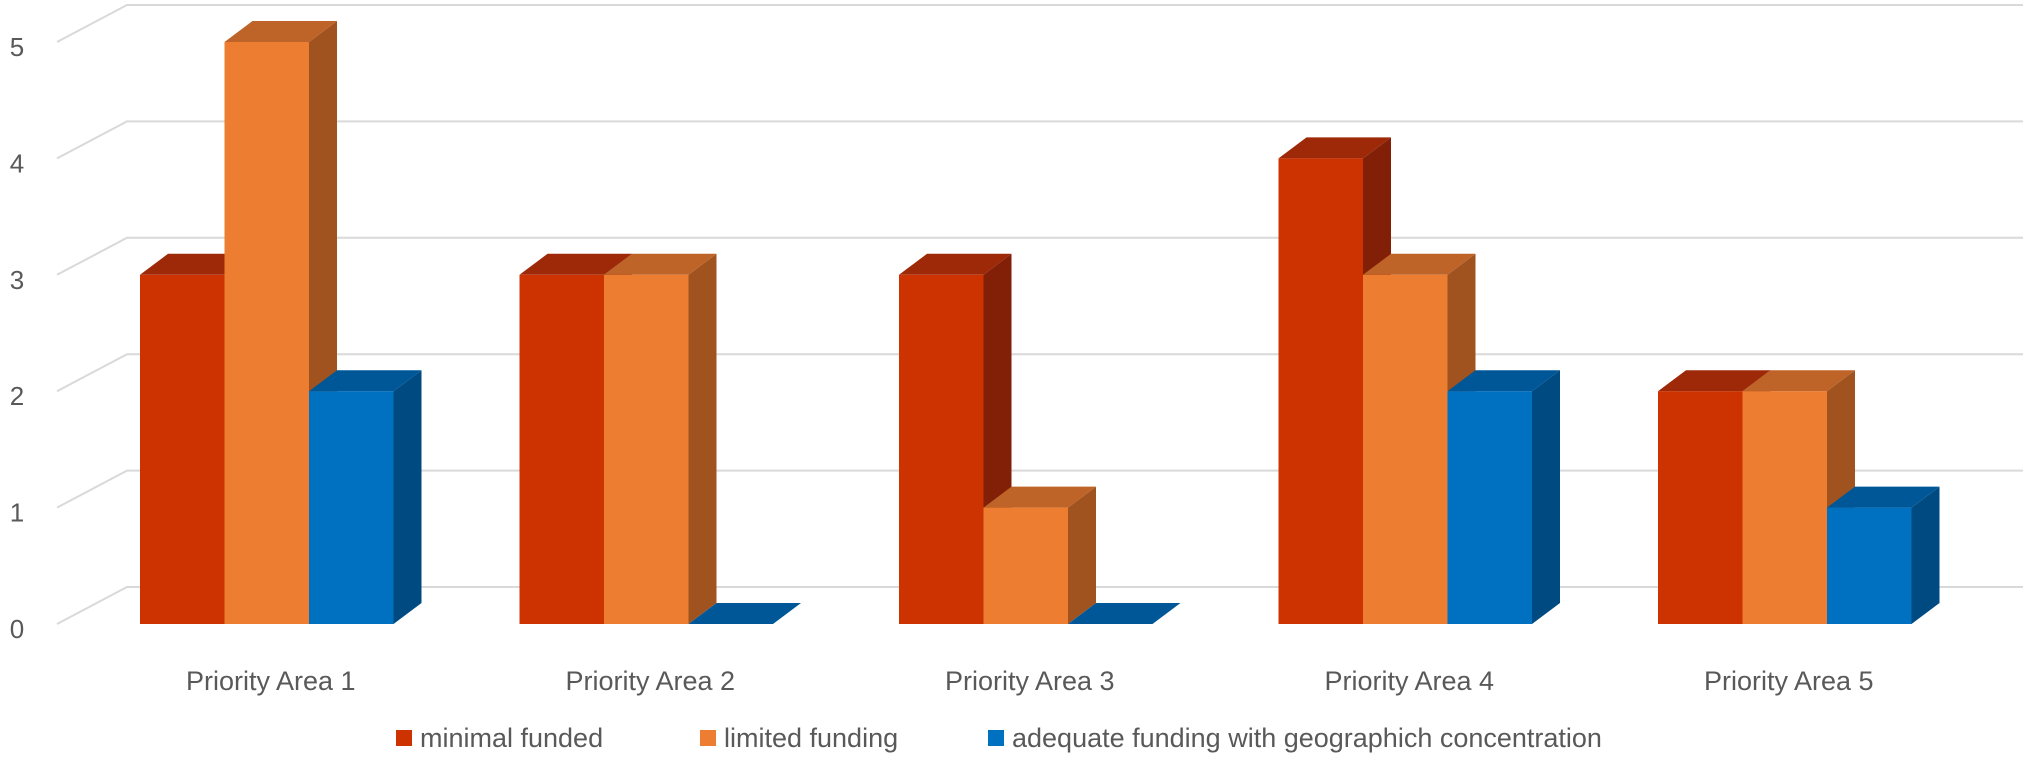 The height and width of the screenshot is (769, 2023). What do you see at coordinates (811, 738) in the screenshot?
I see `legend-label: limited funding` at bounding box center [811, 738].